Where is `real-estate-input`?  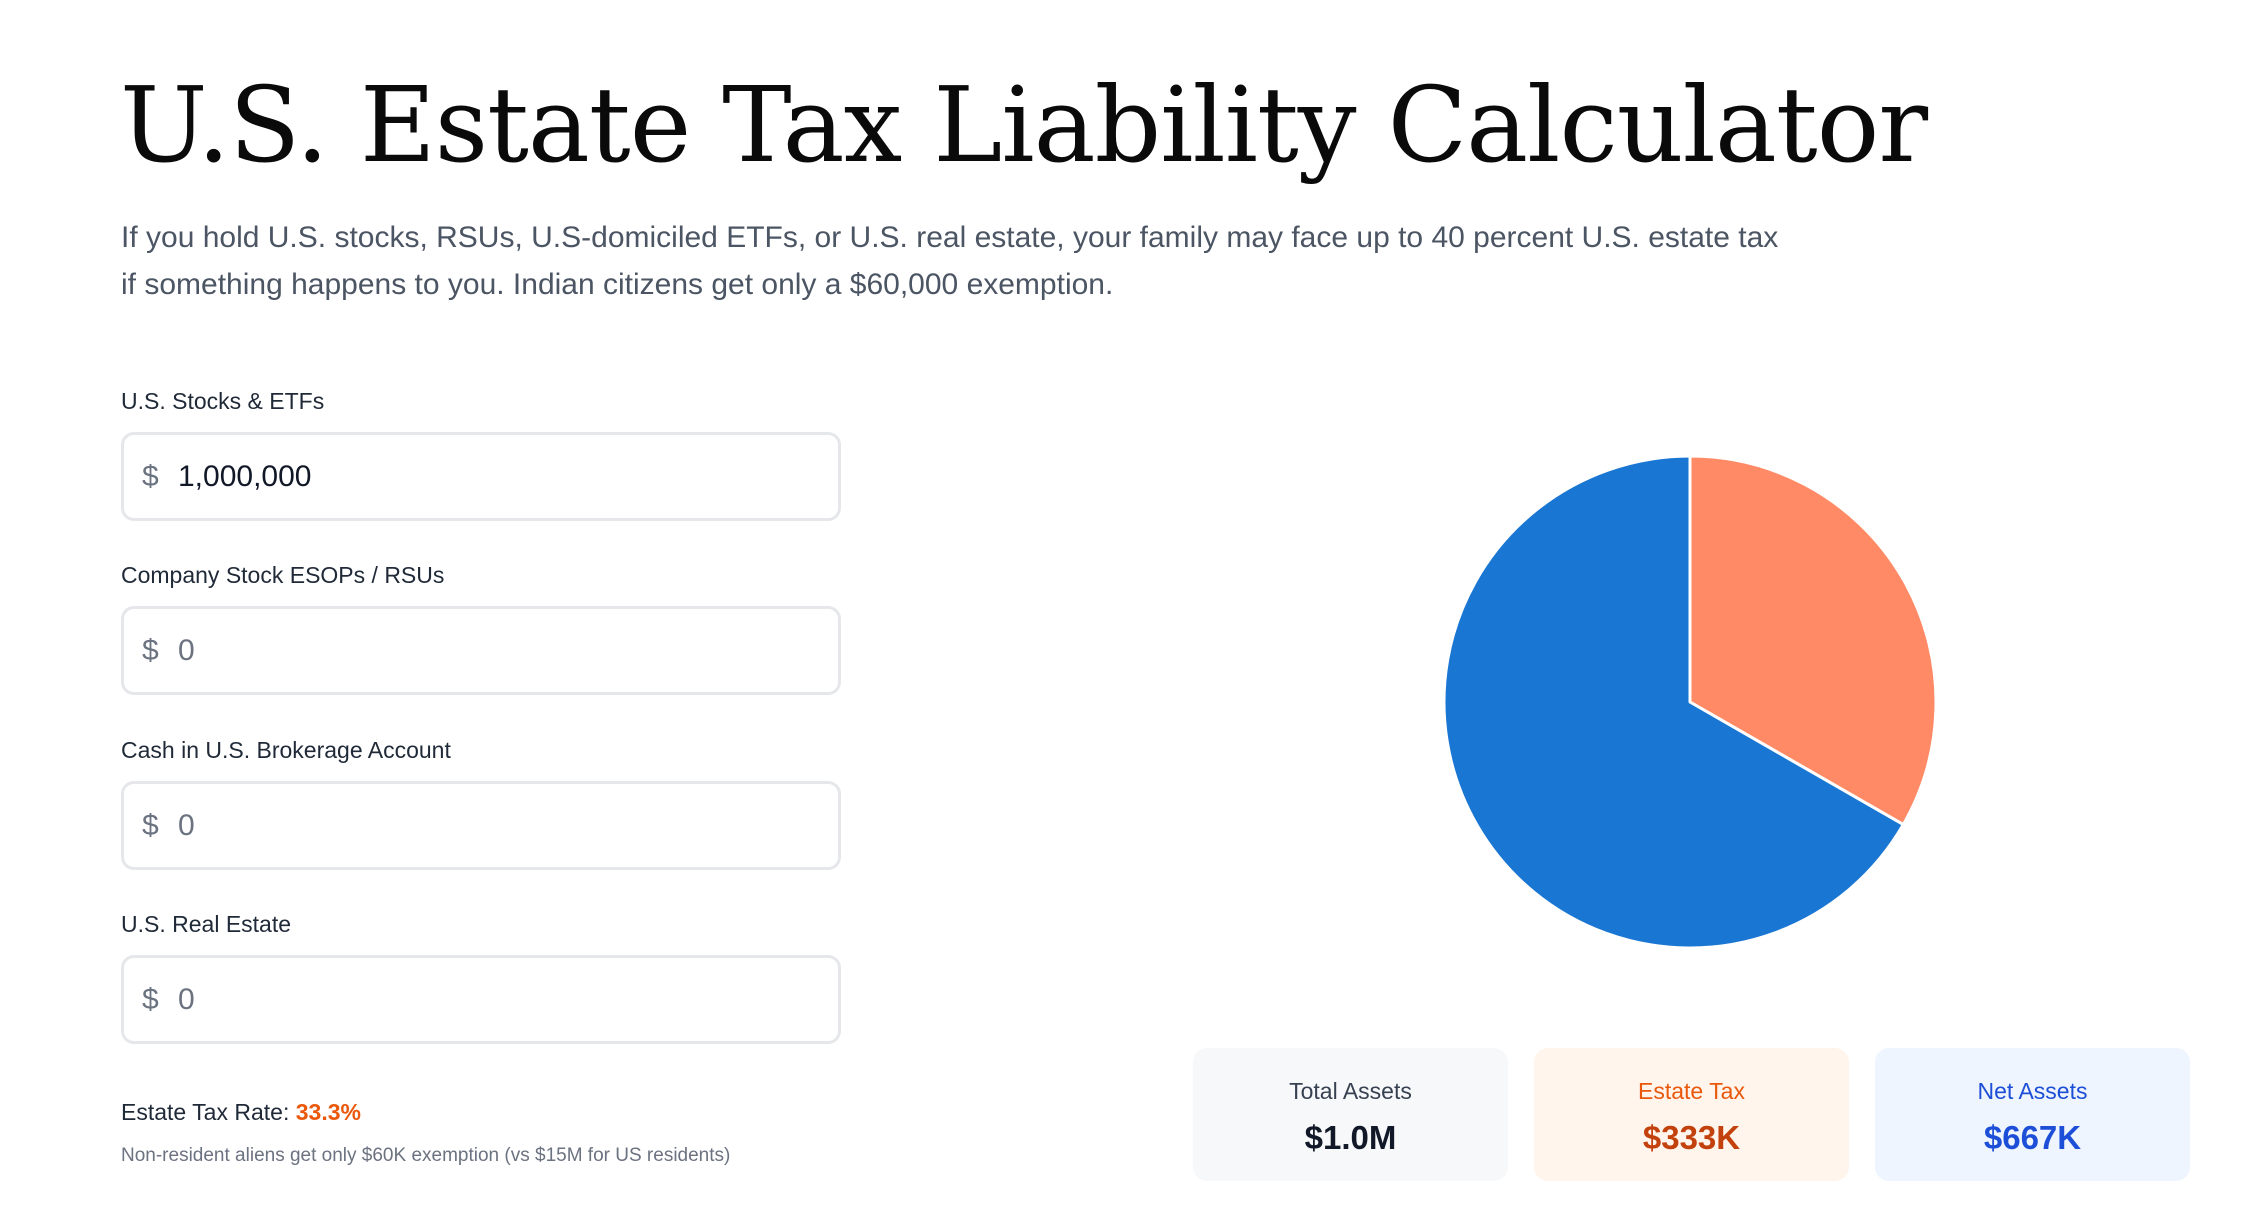
real-estate-input is located at coordinates (508, 999).